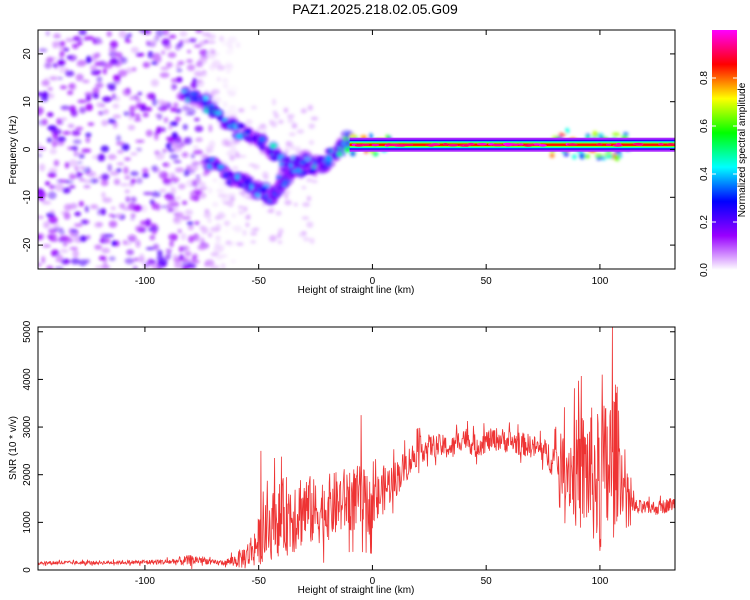 This screenshot has height=600, width=750. Describe the element at coordinates (27, 474) in the screenshot. I see `y-tick-label: 2000` at that location.